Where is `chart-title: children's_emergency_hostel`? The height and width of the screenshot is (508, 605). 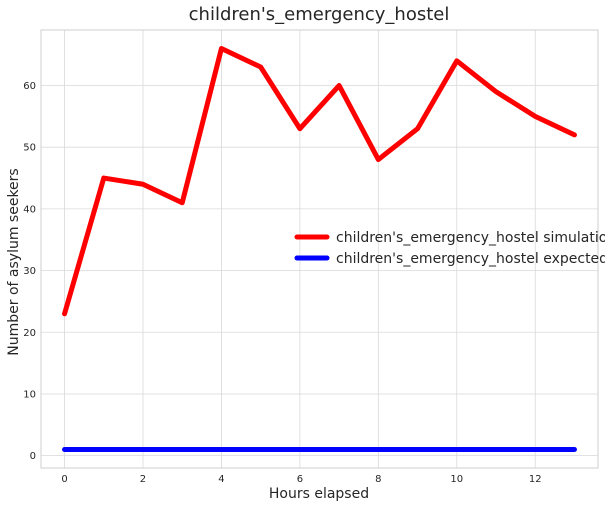
chart-title: children's_emergency_hostel is located at coordinates (319, 14).